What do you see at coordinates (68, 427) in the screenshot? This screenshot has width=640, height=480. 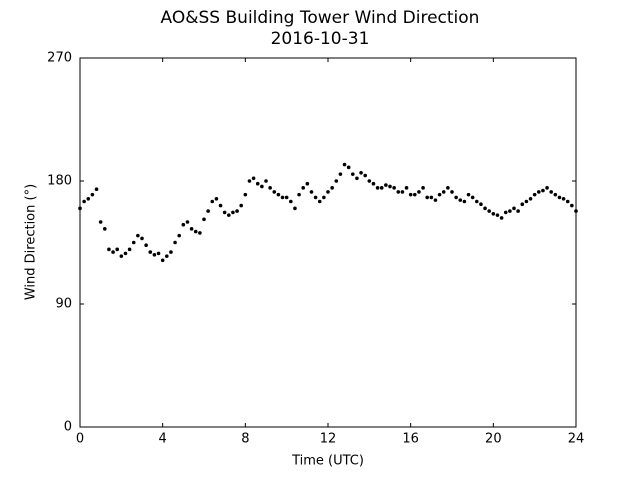 I see `y-tick-label: 0` at bounding box center [68, 427].